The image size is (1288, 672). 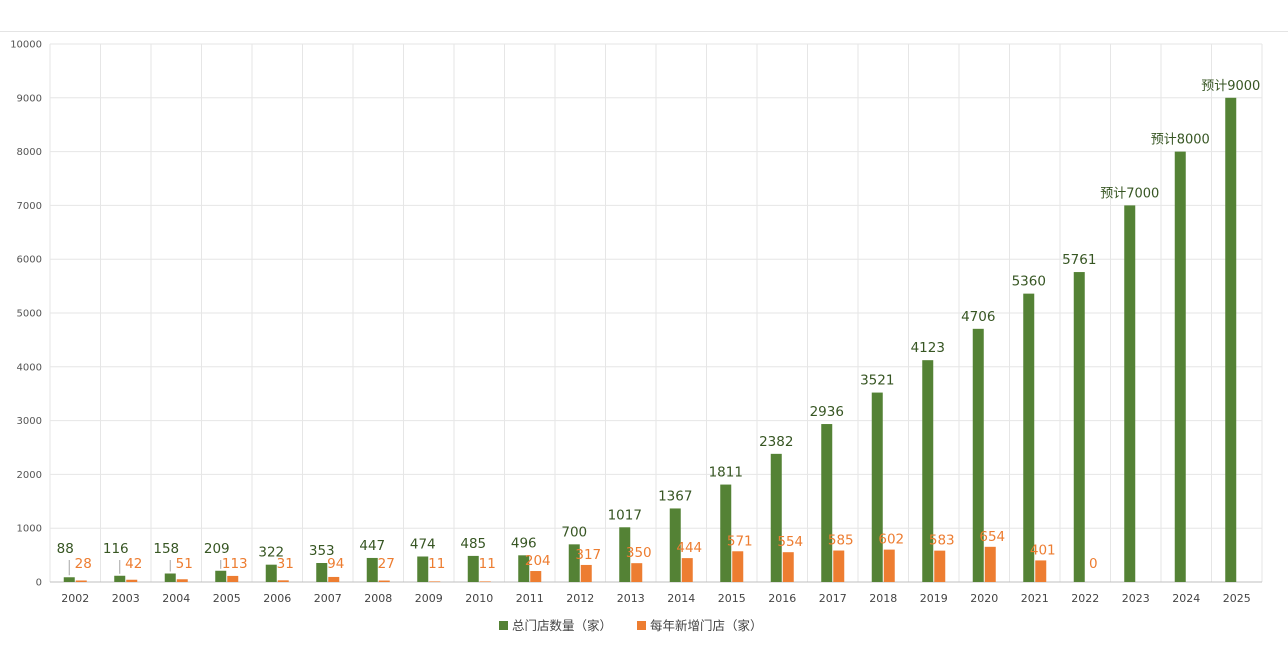 What do you see at coordinates (83, 564) in the screenshot?
I see `data-label-new: 28` at bounding box center [83, 564].